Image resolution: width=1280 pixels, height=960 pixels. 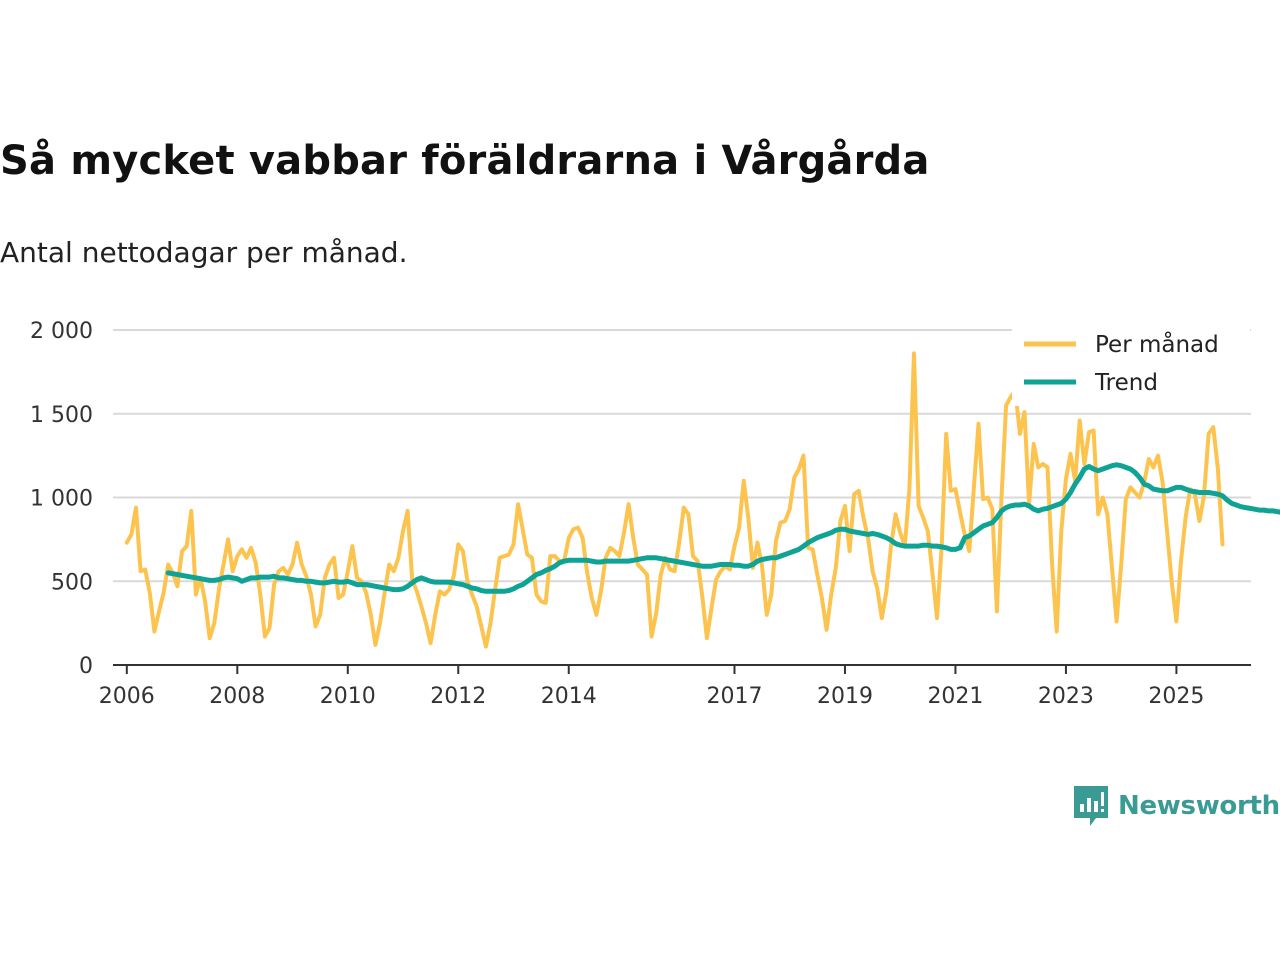 I want to click on x-tick-label: 2014, so click(x=569, y=696).